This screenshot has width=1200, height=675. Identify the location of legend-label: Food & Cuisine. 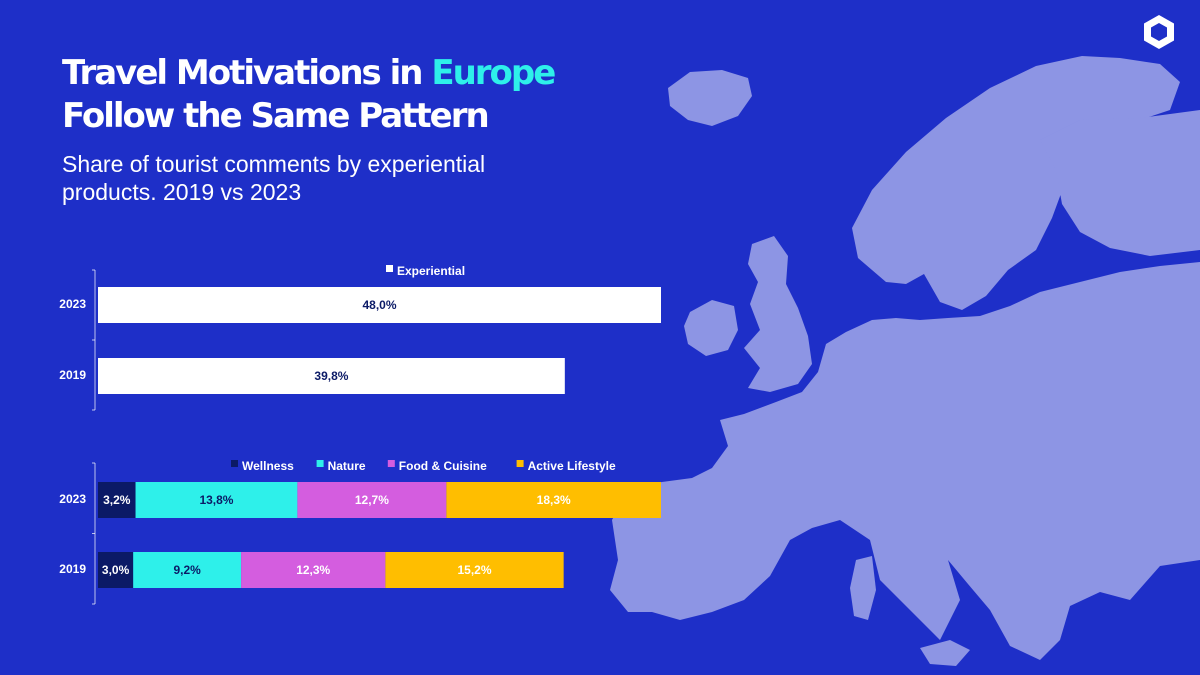
(443, 466).